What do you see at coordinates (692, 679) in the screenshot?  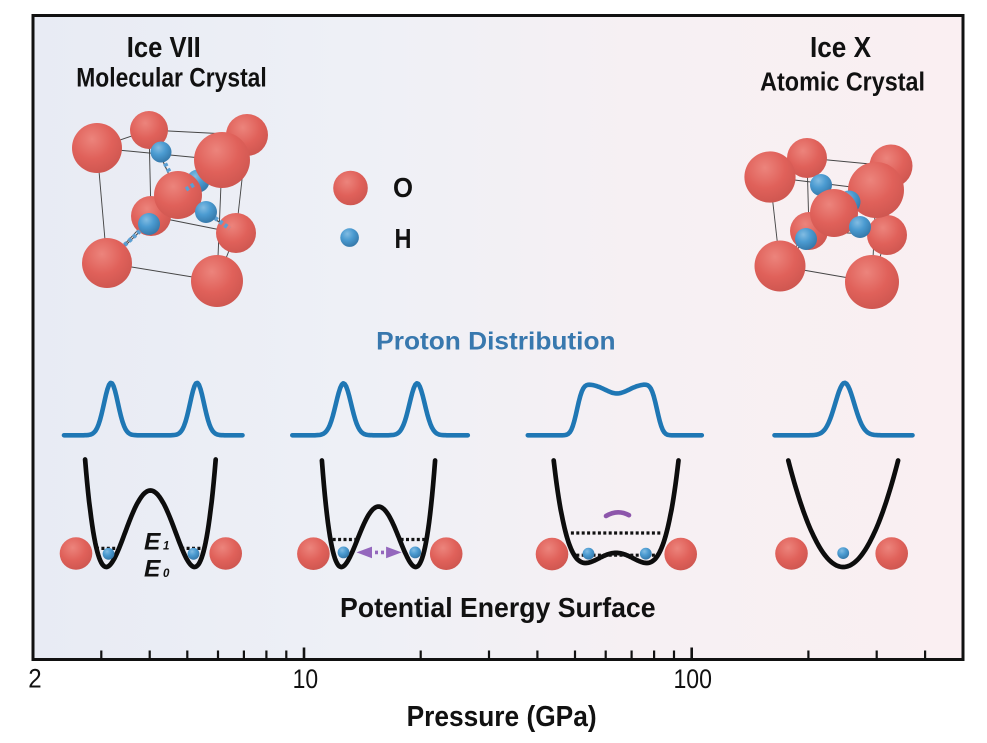 I see `svg-text: 100` at bounding box center [692, 679].